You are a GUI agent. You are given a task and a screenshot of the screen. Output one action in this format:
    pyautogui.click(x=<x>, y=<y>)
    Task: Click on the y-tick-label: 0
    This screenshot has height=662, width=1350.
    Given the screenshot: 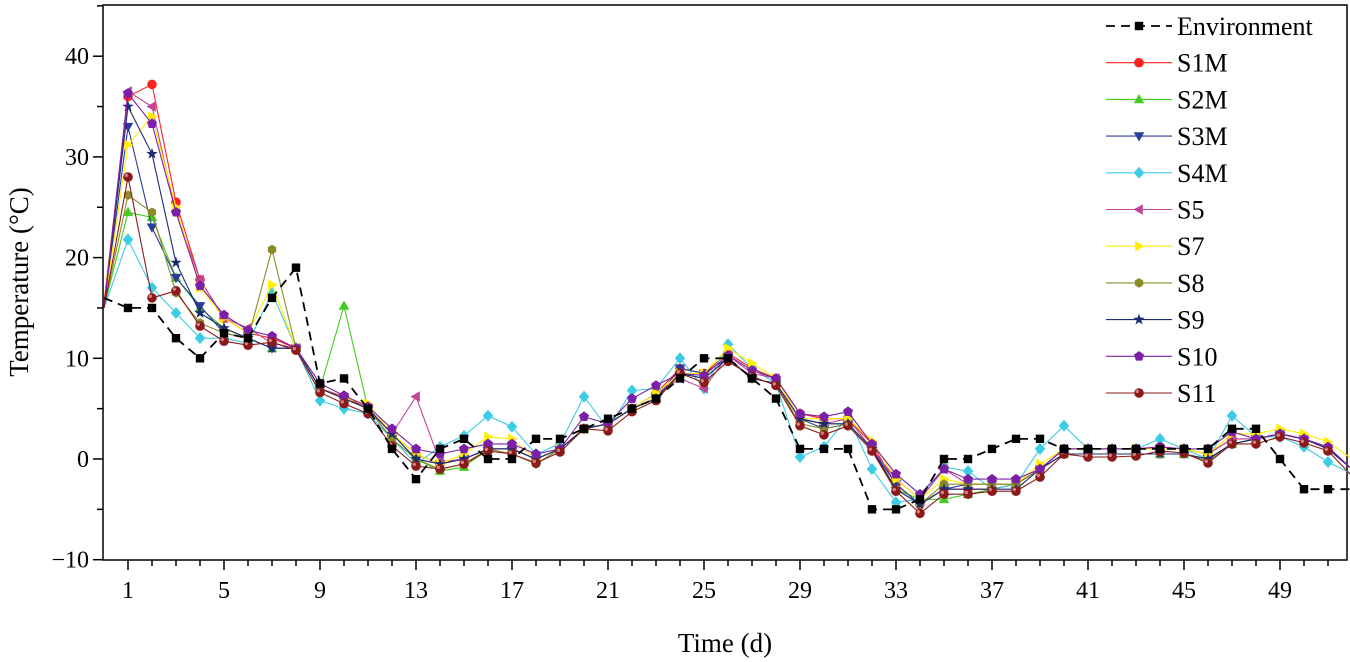 What is the action you would take?
    pyautogui.click(x=83, y=460)
    